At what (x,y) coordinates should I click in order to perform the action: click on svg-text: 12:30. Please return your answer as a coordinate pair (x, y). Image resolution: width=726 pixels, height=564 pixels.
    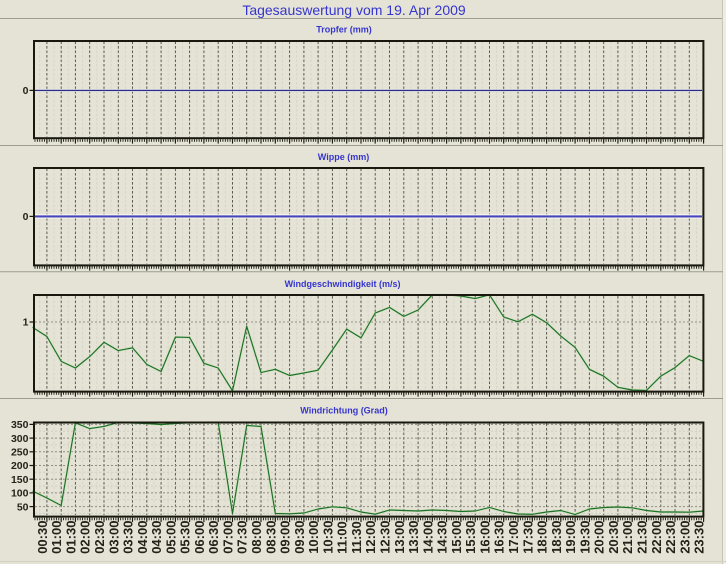
    Looking at the image, I should click on (385, 537).